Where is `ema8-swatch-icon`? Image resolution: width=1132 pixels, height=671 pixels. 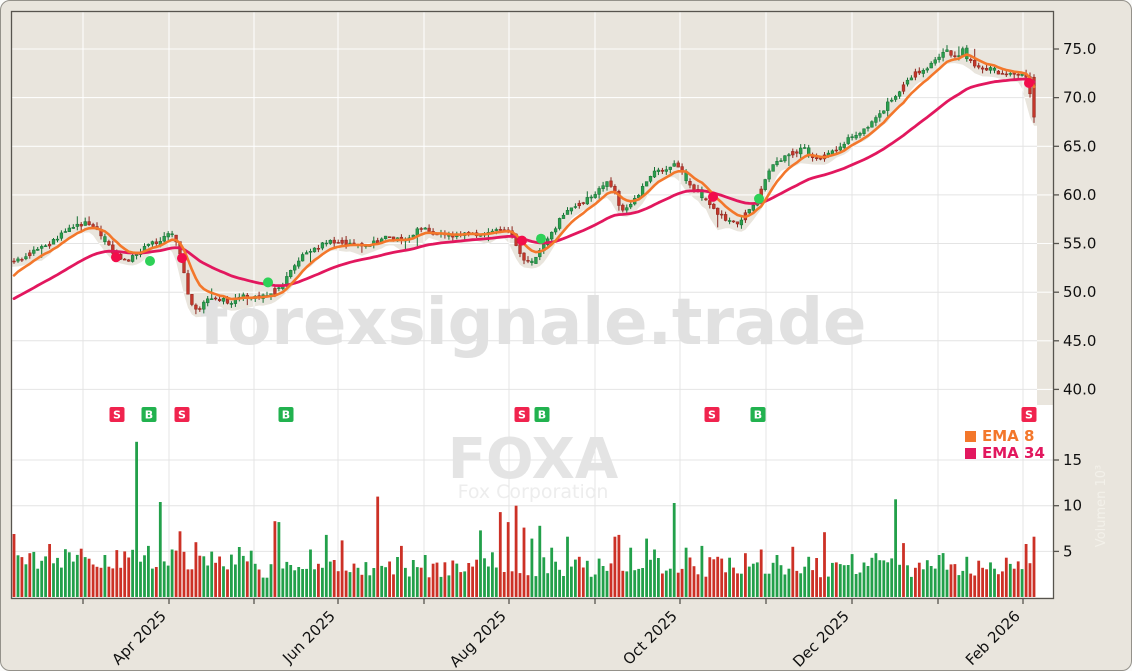
ema8-swatch-icon is located at coordinates (970, 436).